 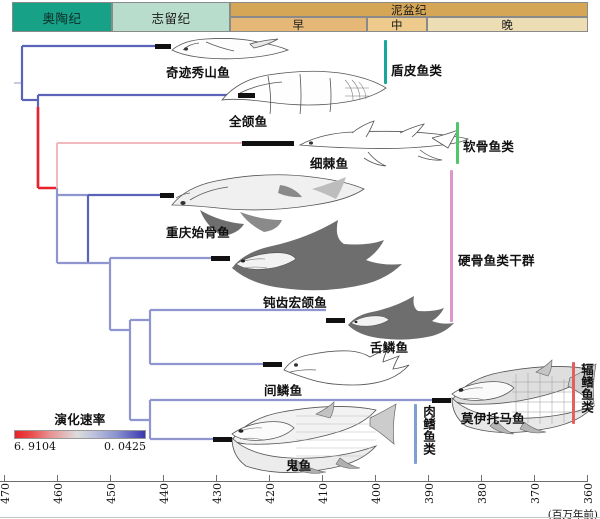 I want to click on period-devonian: 泥盆纪, so click(x=409, y=9).